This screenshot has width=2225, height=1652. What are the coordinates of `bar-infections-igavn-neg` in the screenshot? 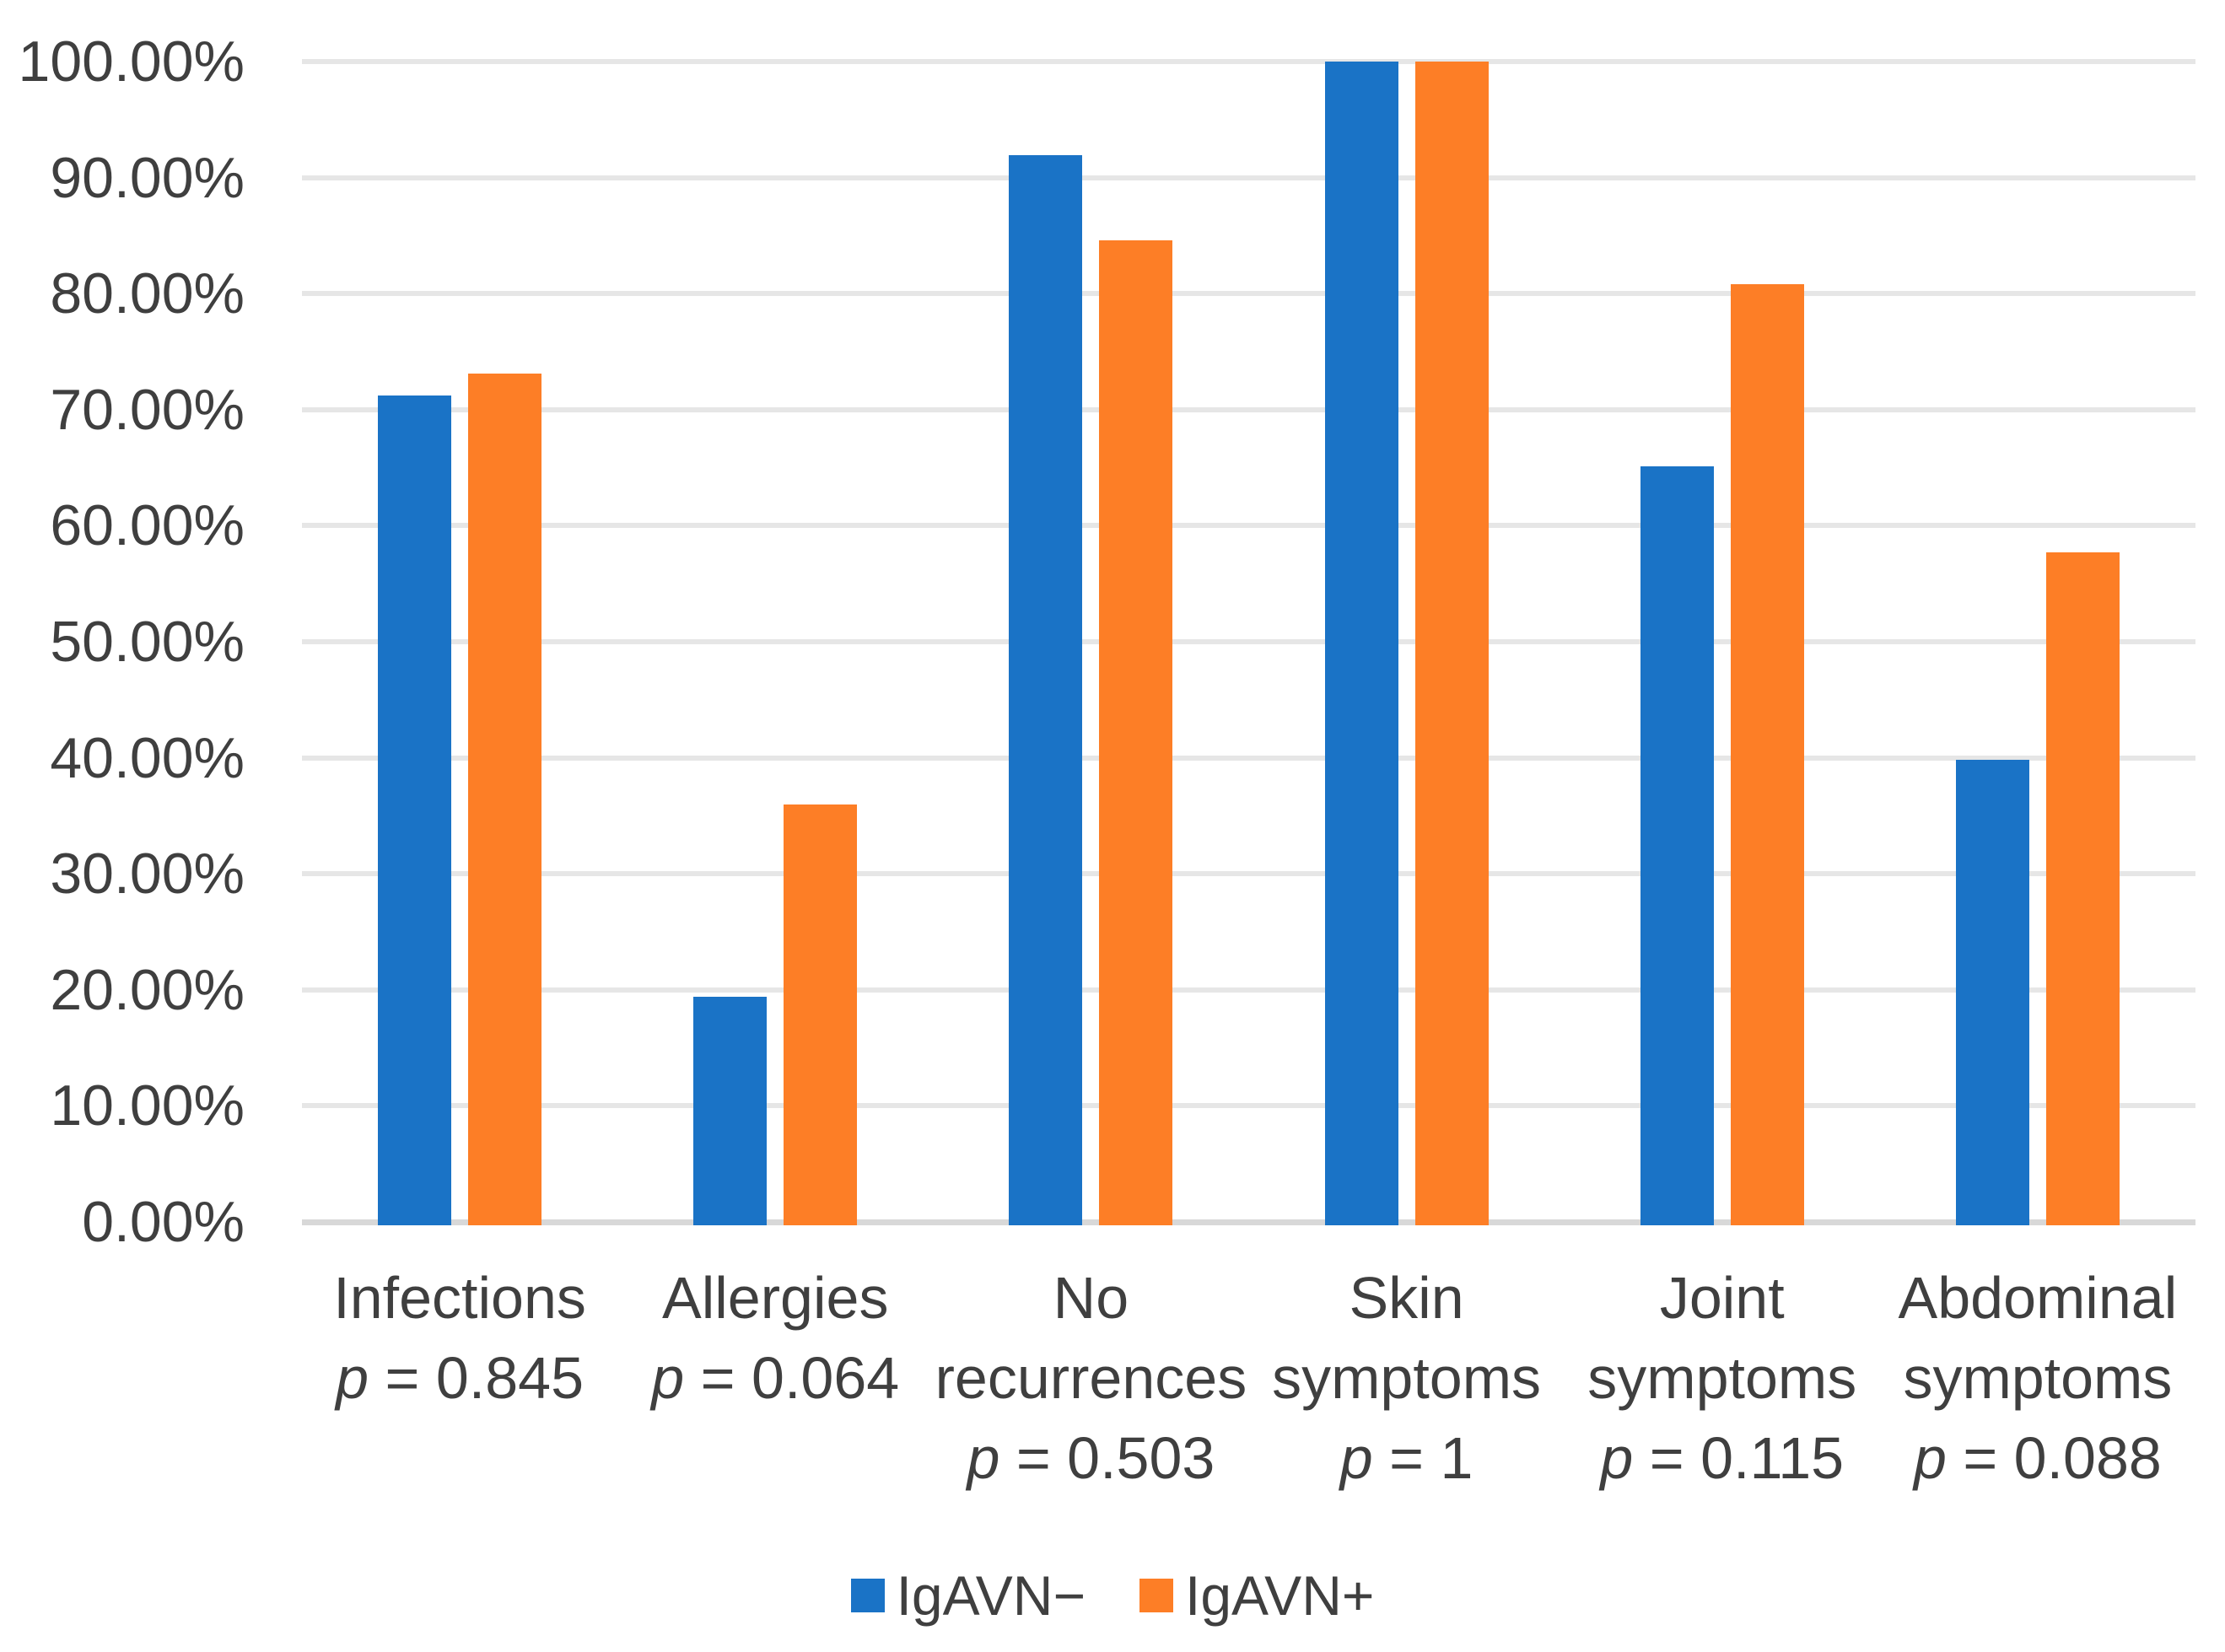 It's located at (415, 811).